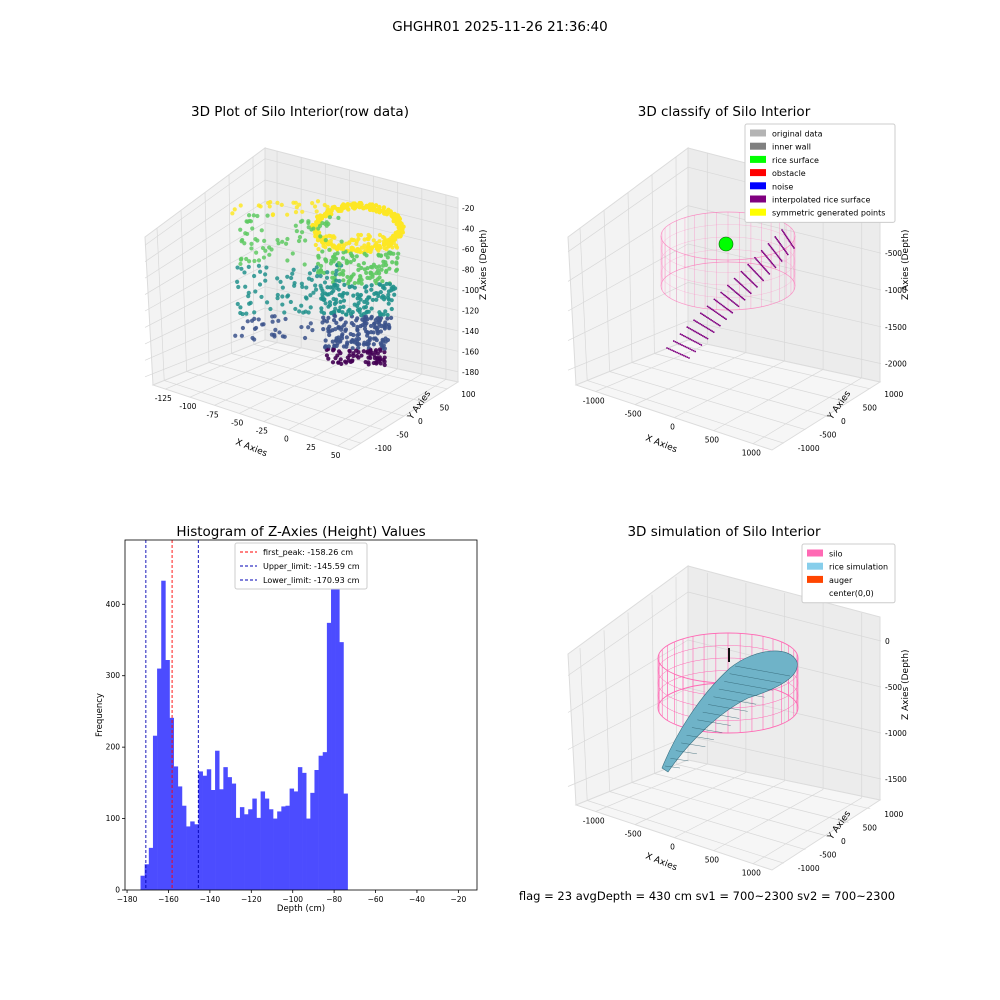 The width and height of the screenshot is (1000, 1000). What do you see at coordinates (751, 873) in the screenshot?
I see `x-tick-label: 1000` at bounding box center [751, 873].